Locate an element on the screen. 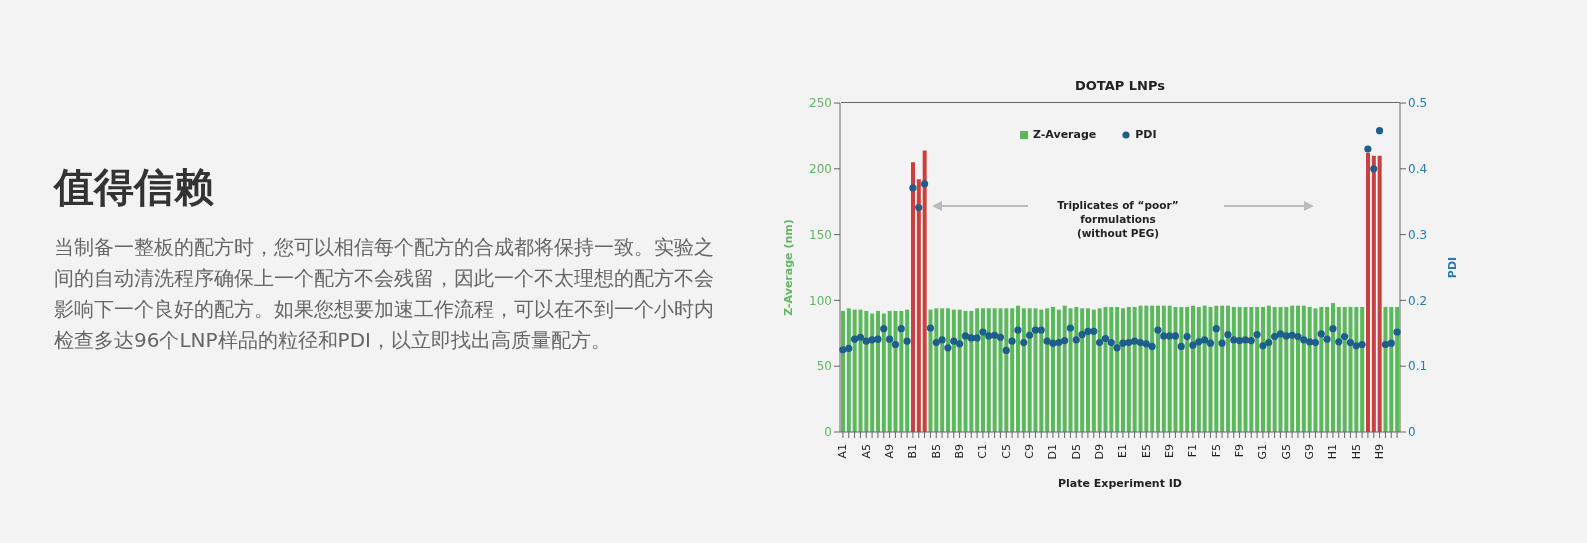  x-tick-label: C9 is located at coordinates (1030, 451).